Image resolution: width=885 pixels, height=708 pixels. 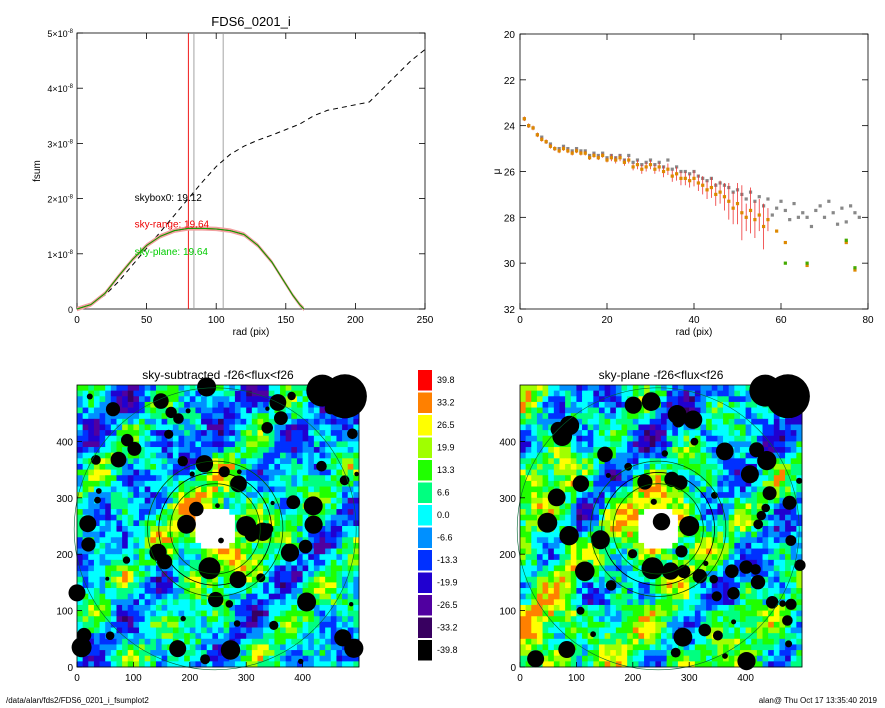 I want to click on annotation-text: skybox0: 19.12, so click(x=169, y=198).